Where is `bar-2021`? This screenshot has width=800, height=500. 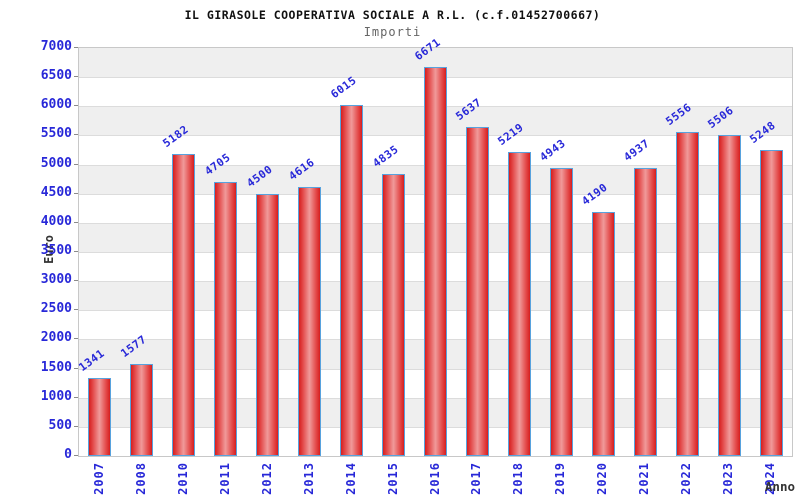 bar-2021 is located at coordinates (645, 312).